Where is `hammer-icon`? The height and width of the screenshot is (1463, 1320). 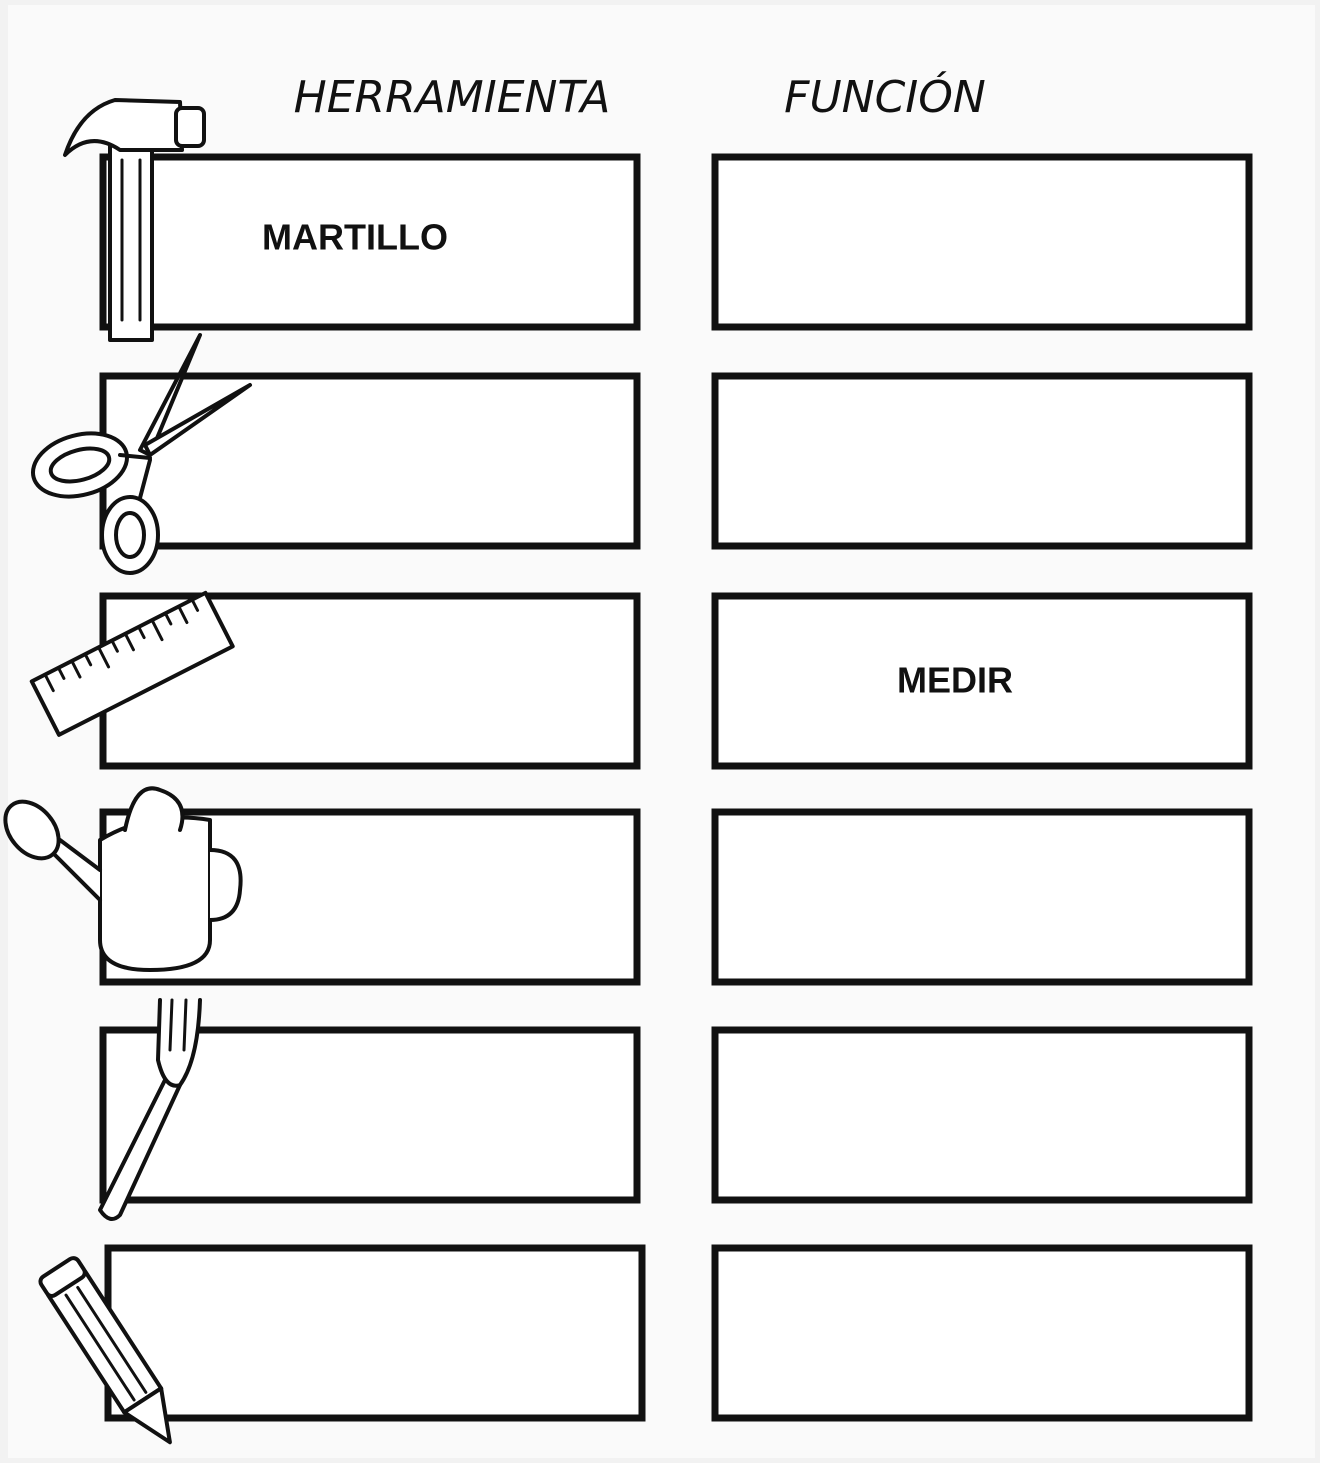
hammer-icon is located at coordinates (134, 220).